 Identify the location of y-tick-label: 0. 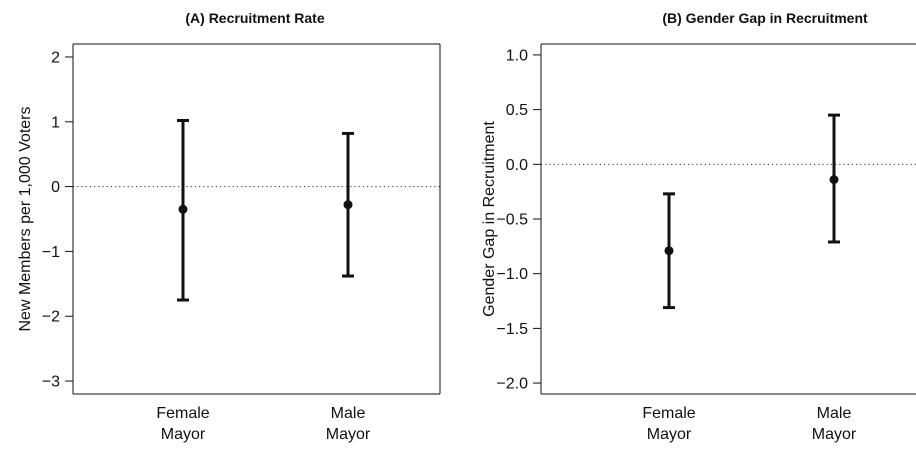
(55, 187).